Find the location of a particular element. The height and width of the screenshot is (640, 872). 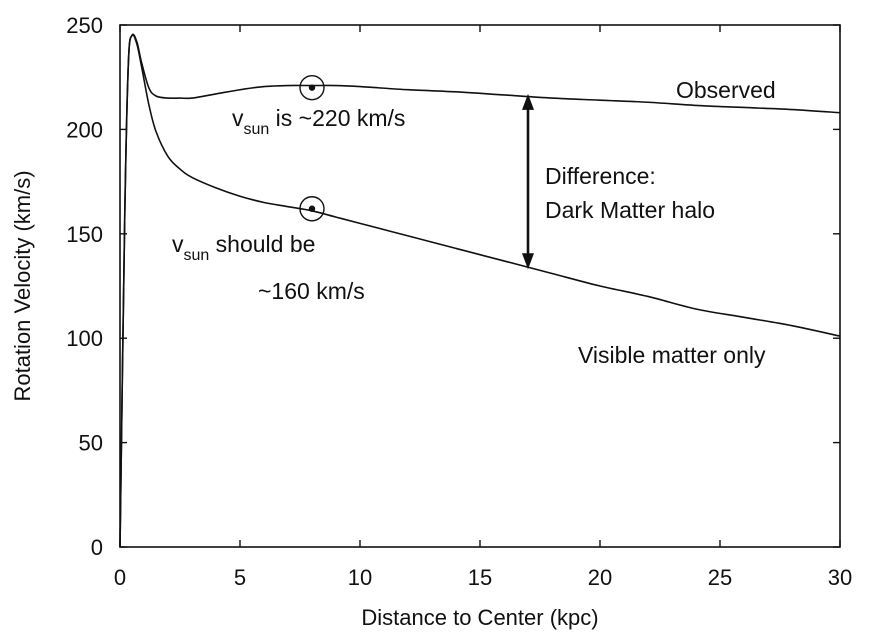

observed-label: Observed is located at coordinates (726, 90).